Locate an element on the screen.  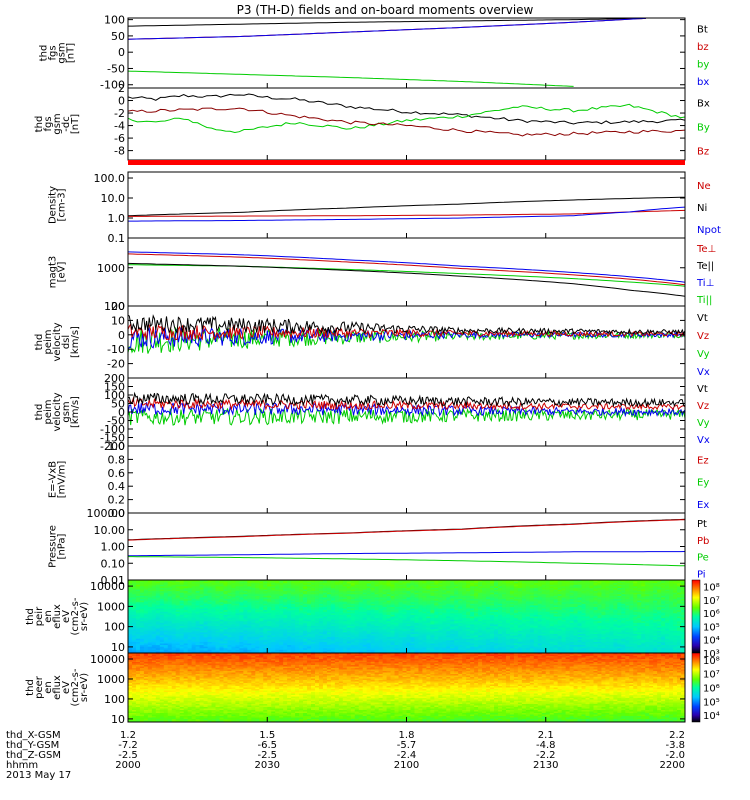
legend-label: Vt is located at coordinates (702, 318).